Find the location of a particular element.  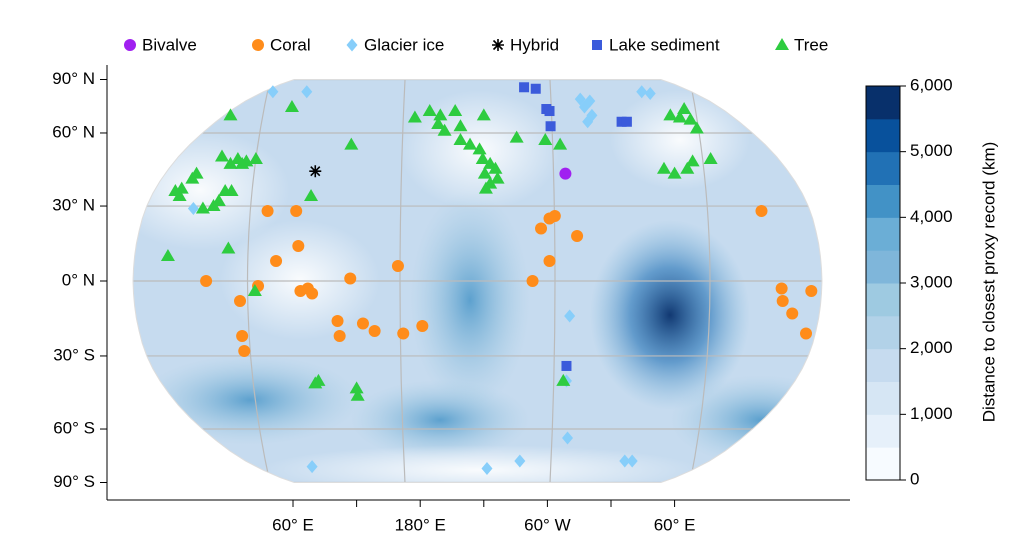

y-tick-label: 30° N is located at coordinates (73, 205).